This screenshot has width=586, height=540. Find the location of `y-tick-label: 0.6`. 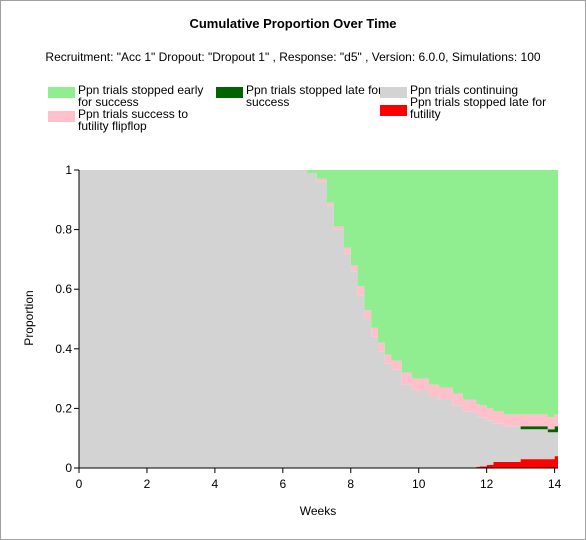

y-tick-label: 0.6 is located at coordinates (63, 289).